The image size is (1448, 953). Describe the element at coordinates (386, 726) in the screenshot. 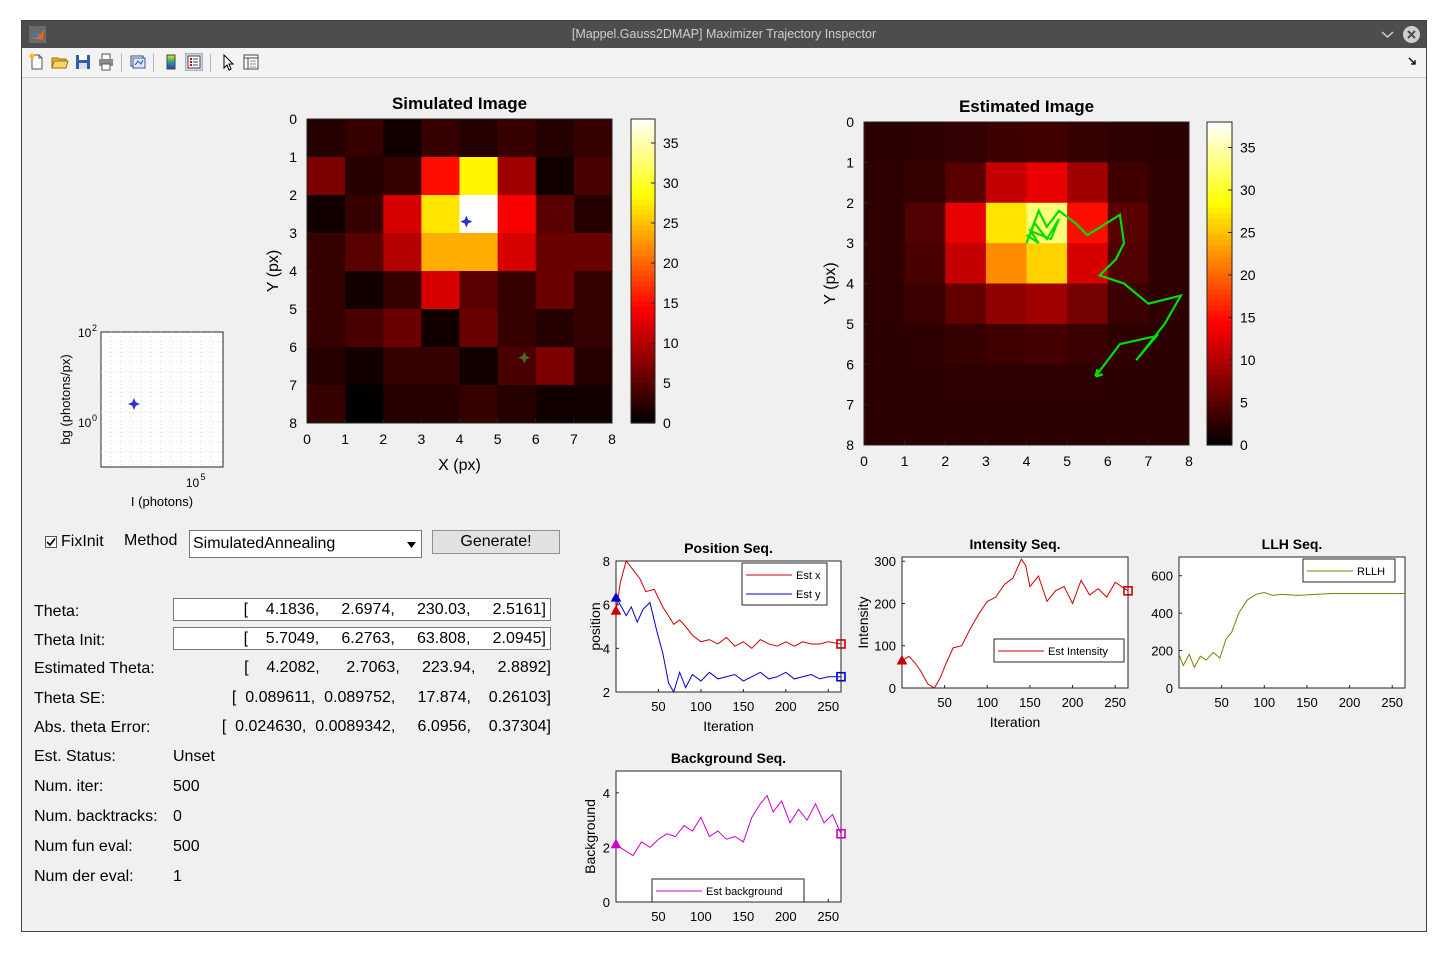

I see `param-value: [ 0.024630, 0.0089342, 6.0956, 0.37304]` at that location.